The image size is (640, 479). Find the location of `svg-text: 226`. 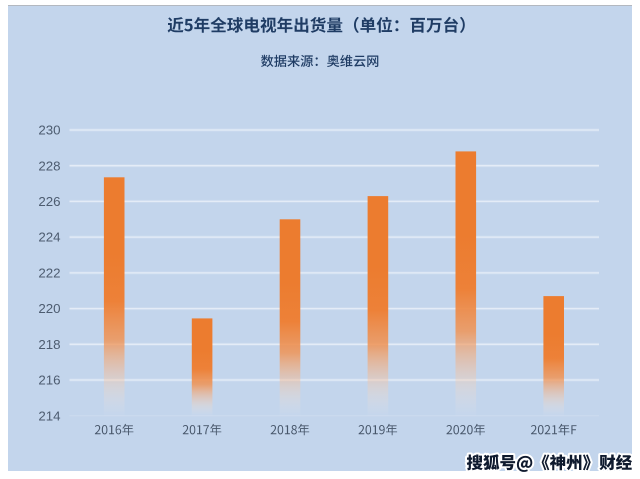

svg-text: 226 is located at coordinates (49, 201).